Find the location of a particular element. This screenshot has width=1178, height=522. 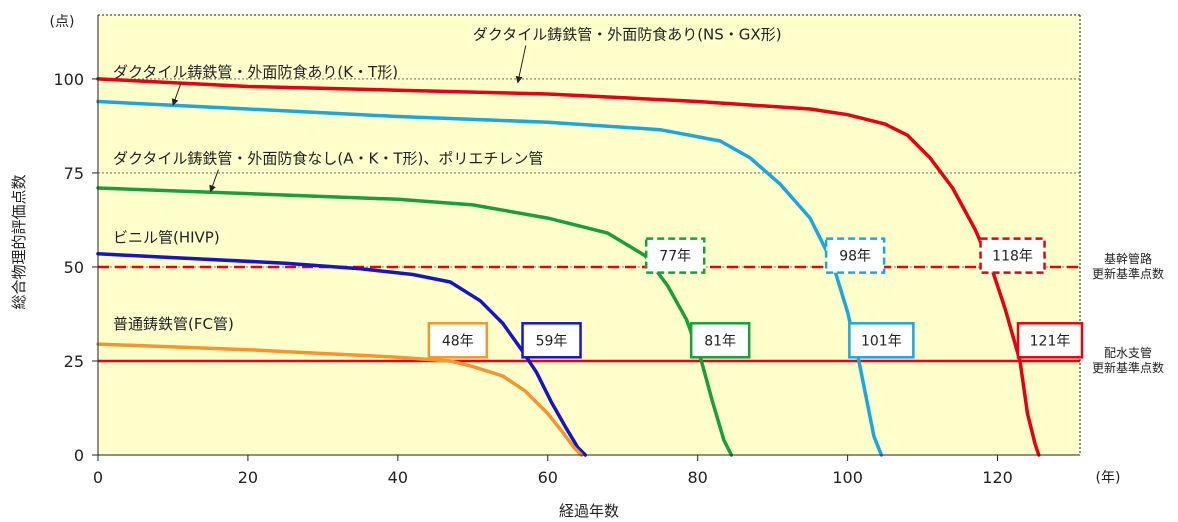

reference-label-line1: 基幹管路 is located at coordinates (1128, 258).